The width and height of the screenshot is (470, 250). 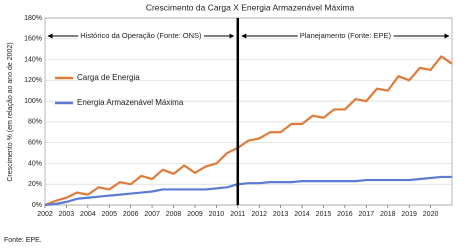 I want to click on y-tick-label: 180%, so click(x=33, y=18).